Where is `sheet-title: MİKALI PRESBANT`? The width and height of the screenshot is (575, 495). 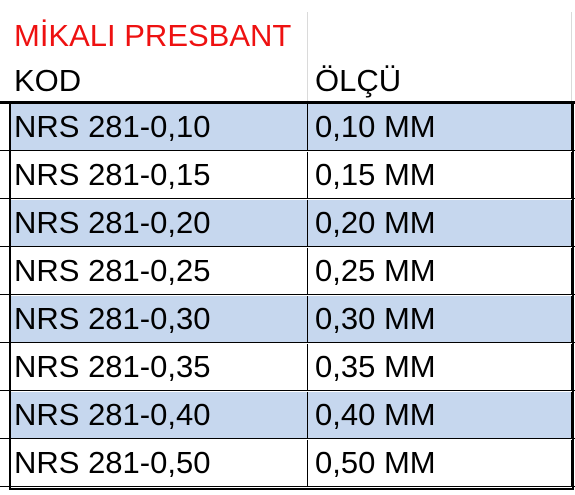
sheet-title: MİKALI PRESBANT is located at coordinates (159, 36).